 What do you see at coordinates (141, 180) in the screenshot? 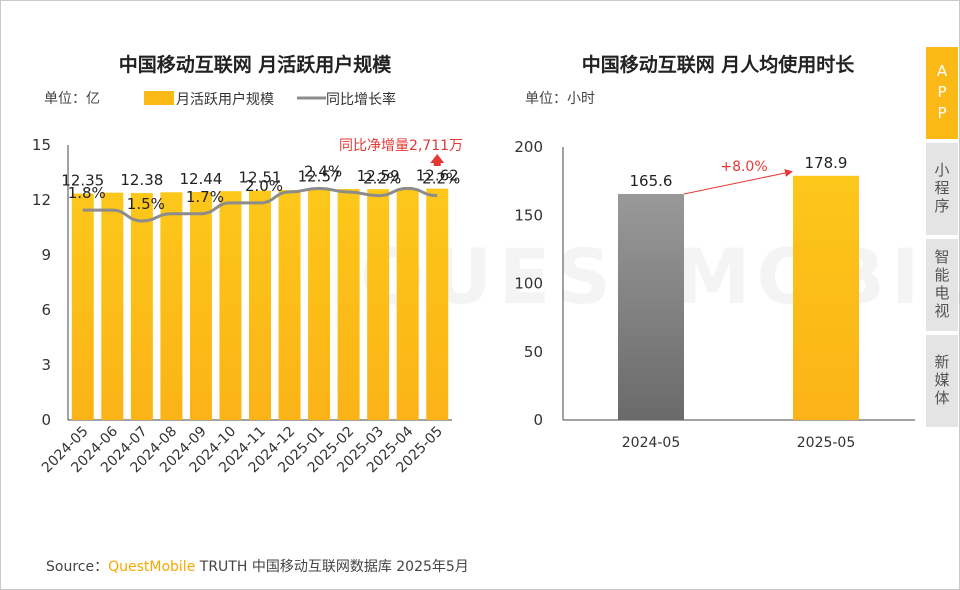
I see `mau-bar-value: 12.38` at bounding box center [141, 180].